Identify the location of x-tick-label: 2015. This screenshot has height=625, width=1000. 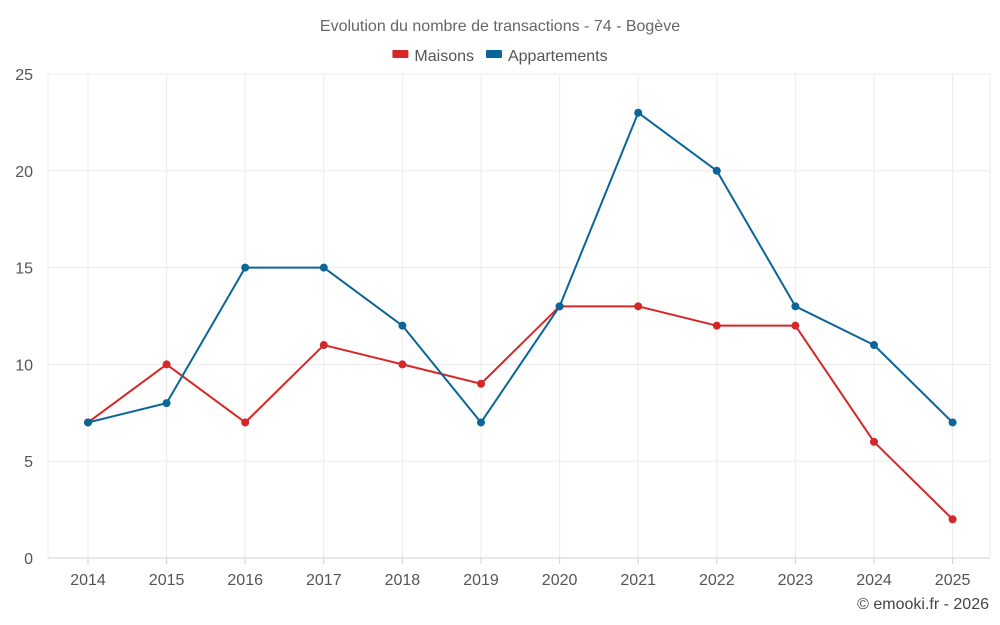
(167, 580).